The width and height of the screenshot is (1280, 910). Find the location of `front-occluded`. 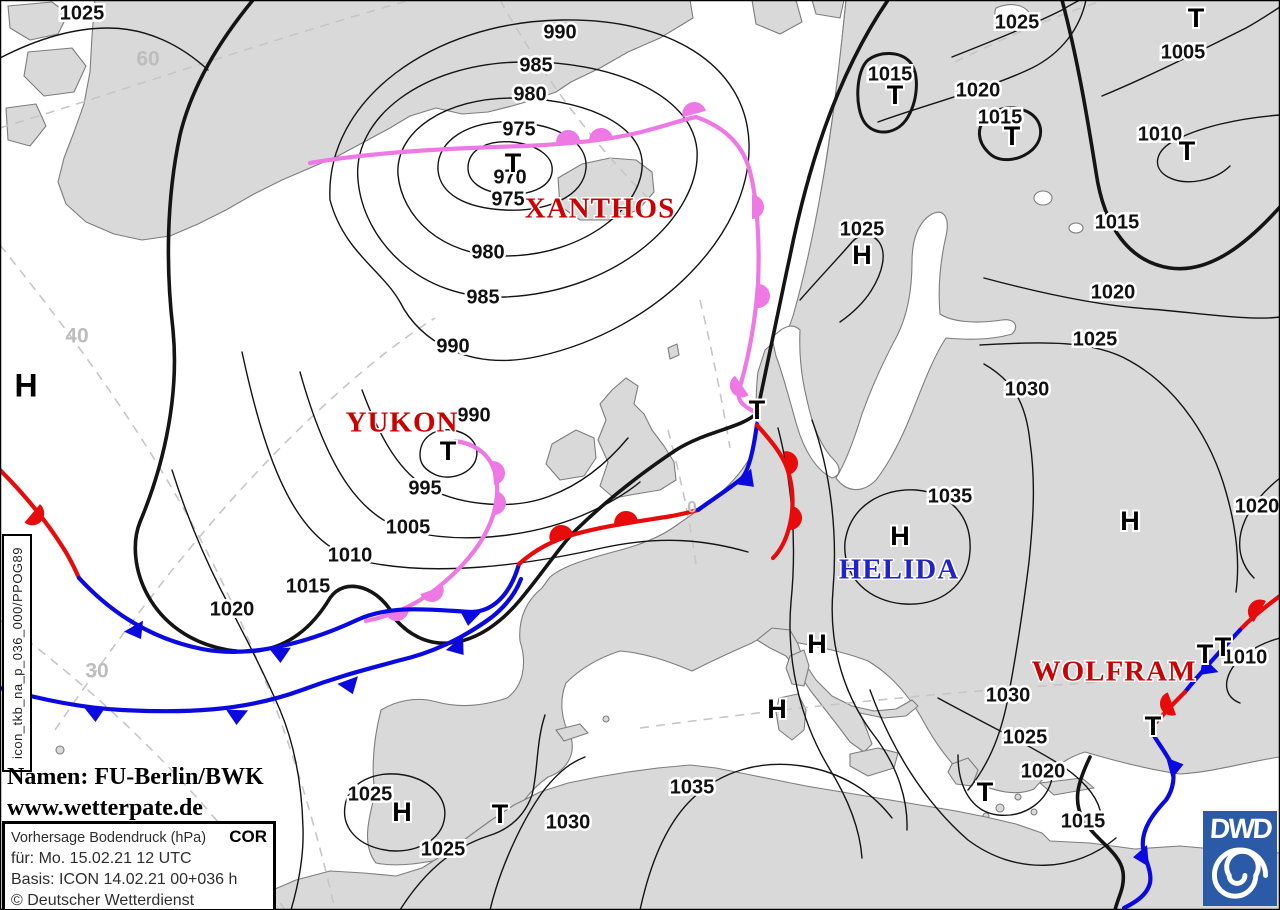

front-occluded is located at coordinates (538, 257).